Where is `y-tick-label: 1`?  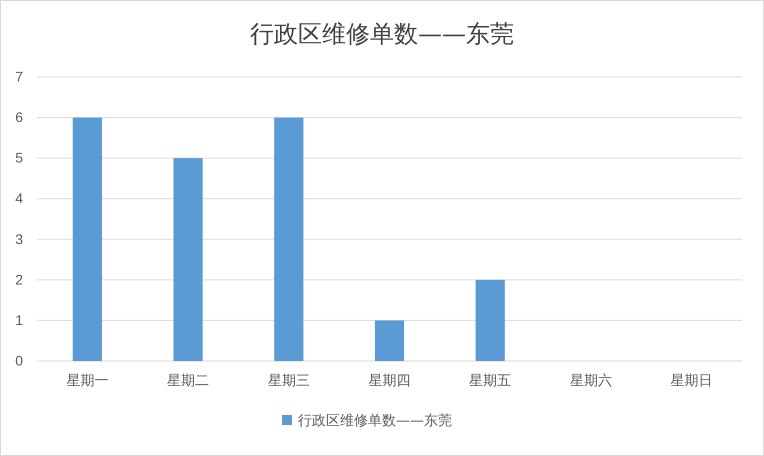
y-tick-label: 1 is located at coordinates (19, 320).